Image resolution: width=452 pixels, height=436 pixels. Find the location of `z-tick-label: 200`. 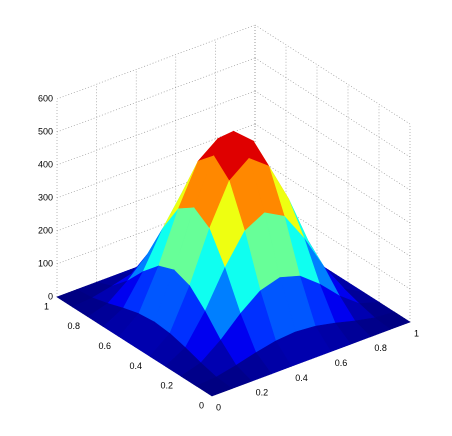

z-tick-label: 200 is located at coordinates (45, 230).